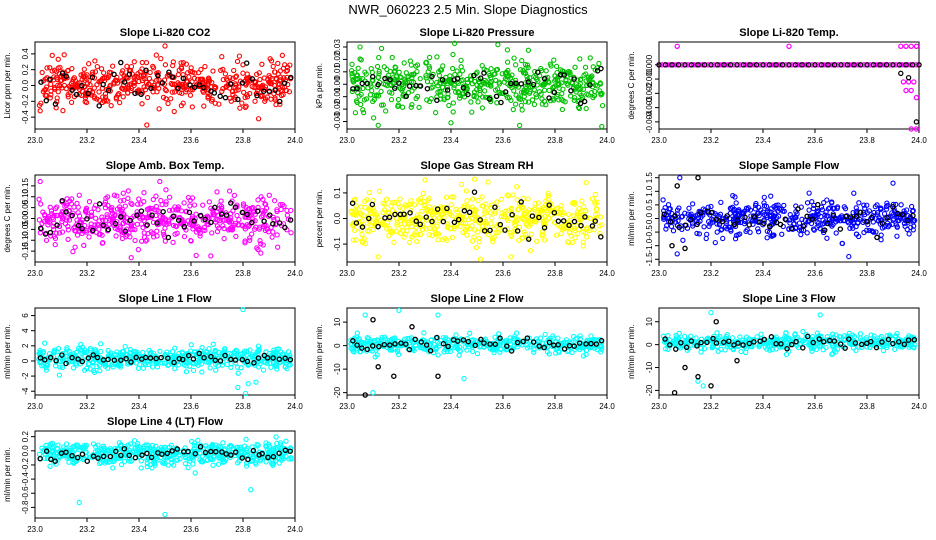 This screenshot has width=936, height=540. I want to click on y-tick-label: -0.4, so click(25, 479).